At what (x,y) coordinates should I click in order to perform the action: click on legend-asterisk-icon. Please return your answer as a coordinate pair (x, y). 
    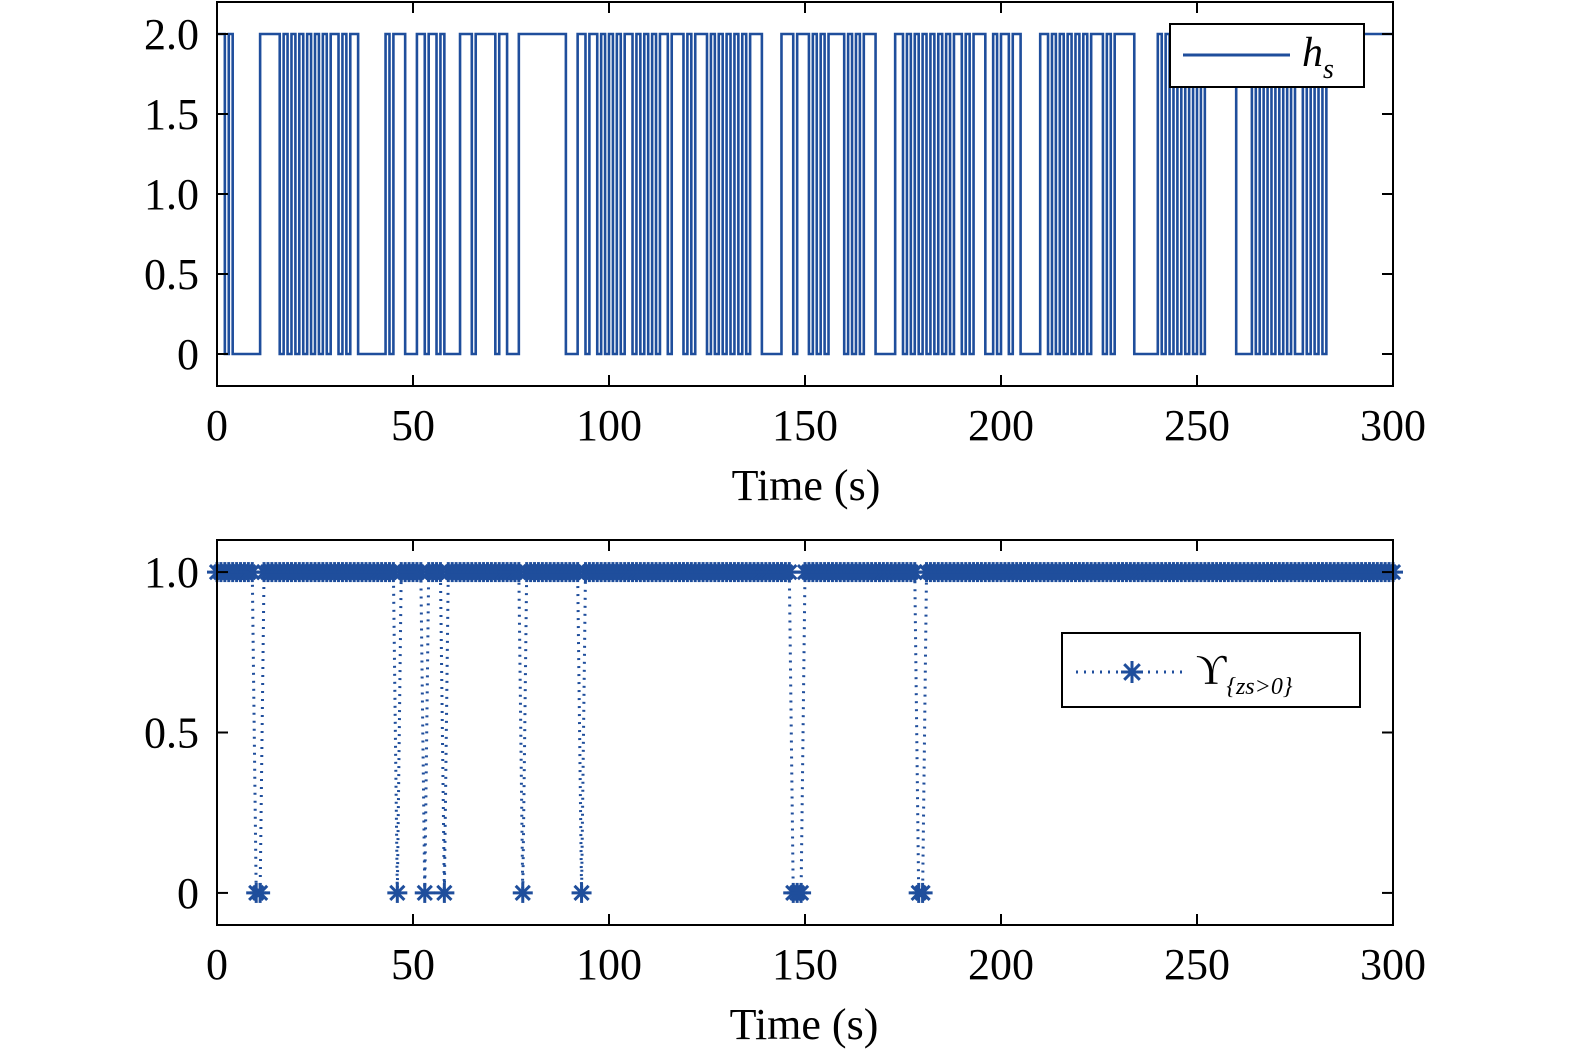
    Looking at the image, I should click on (1132, 672).